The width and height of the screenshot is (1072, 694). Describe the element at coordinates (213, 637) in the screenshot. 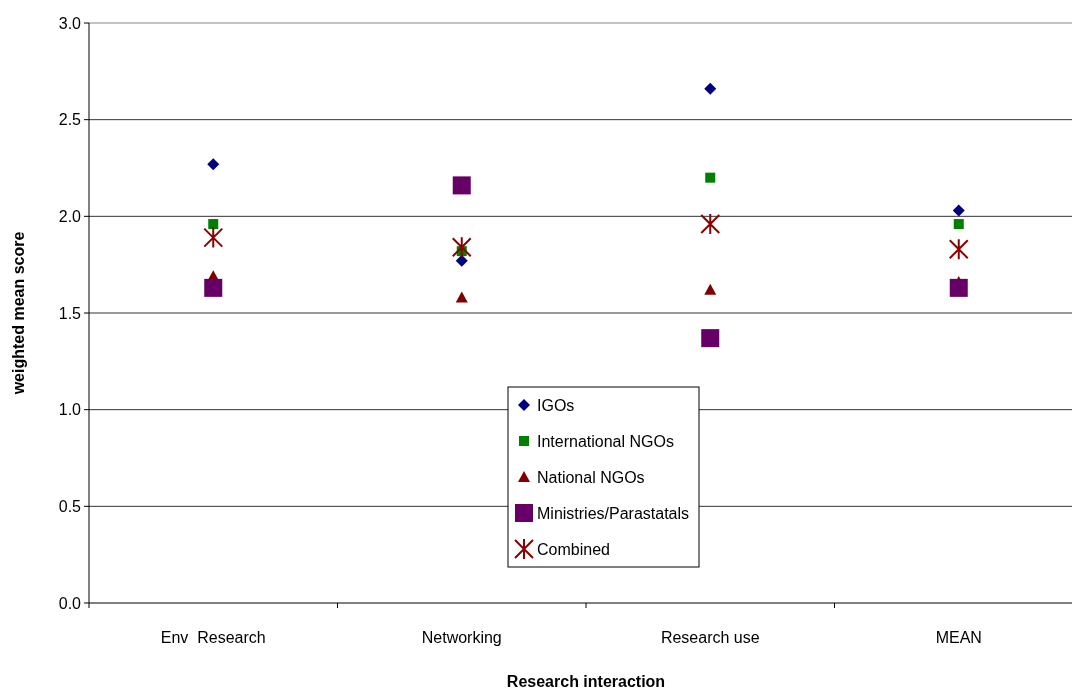

I see `x-tick-label: Env Research` at that location.